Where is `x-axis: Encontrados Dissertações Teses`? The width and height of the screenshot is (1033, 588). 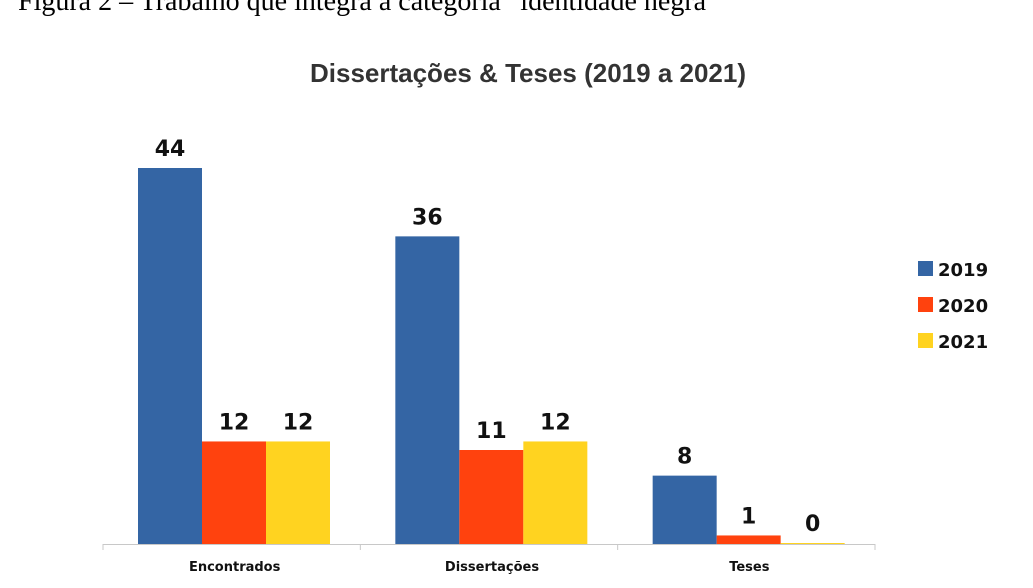
x-axis: Encontrados Dissertações Teses is located at coordinates (489, 559).